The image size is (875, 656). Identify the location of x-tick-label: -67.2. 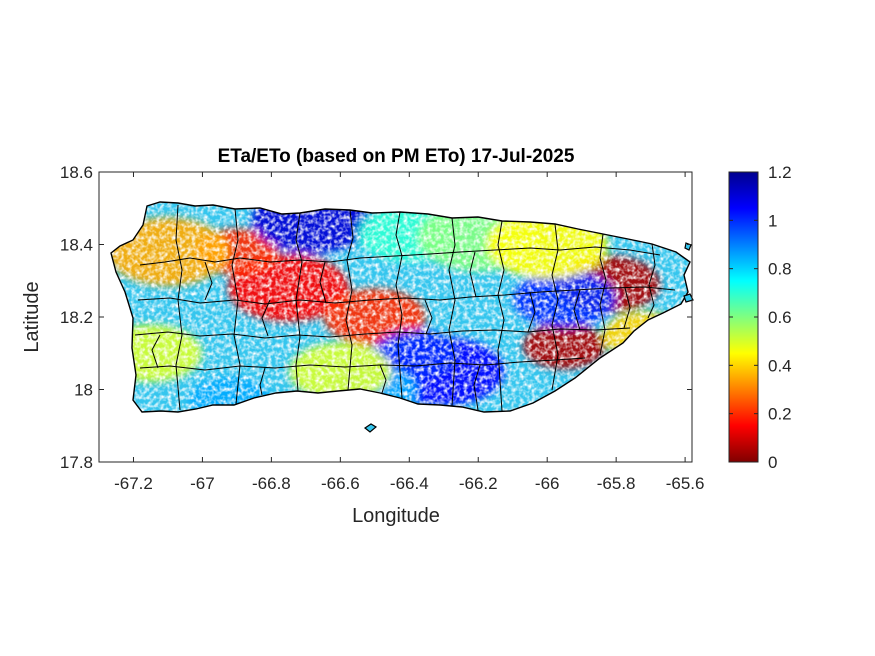
(133, 483).